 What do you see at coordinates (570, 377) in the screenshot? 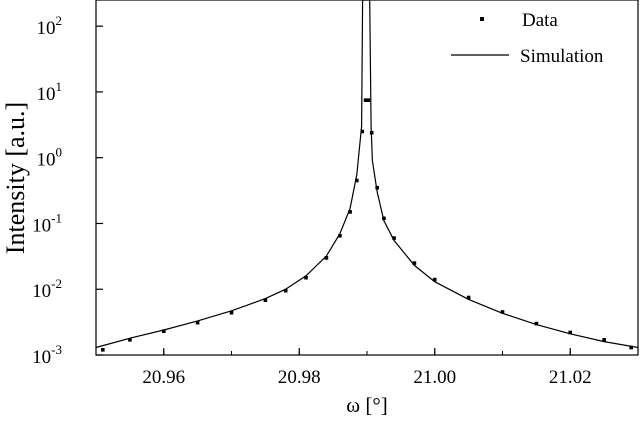
I see `x-tick-label: 21.02` at bounding box center [570, 377].